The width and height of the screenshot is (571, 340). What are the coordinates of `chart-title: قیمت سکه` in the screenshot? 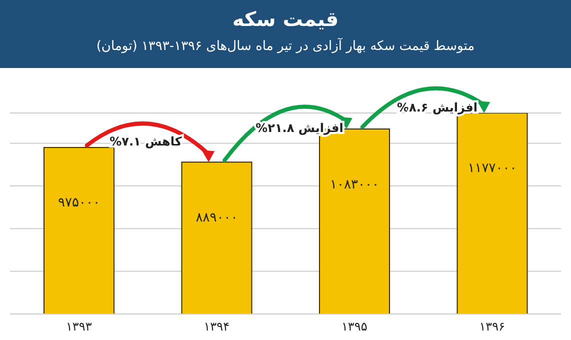 It's located at (285, 19).